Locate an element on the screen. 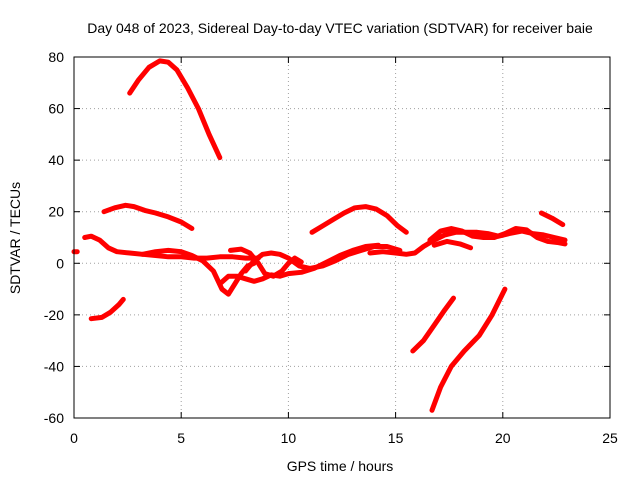 This screenshot has height=480, width=640. x-tick-label: 25 is located at coordinates (610, 438).